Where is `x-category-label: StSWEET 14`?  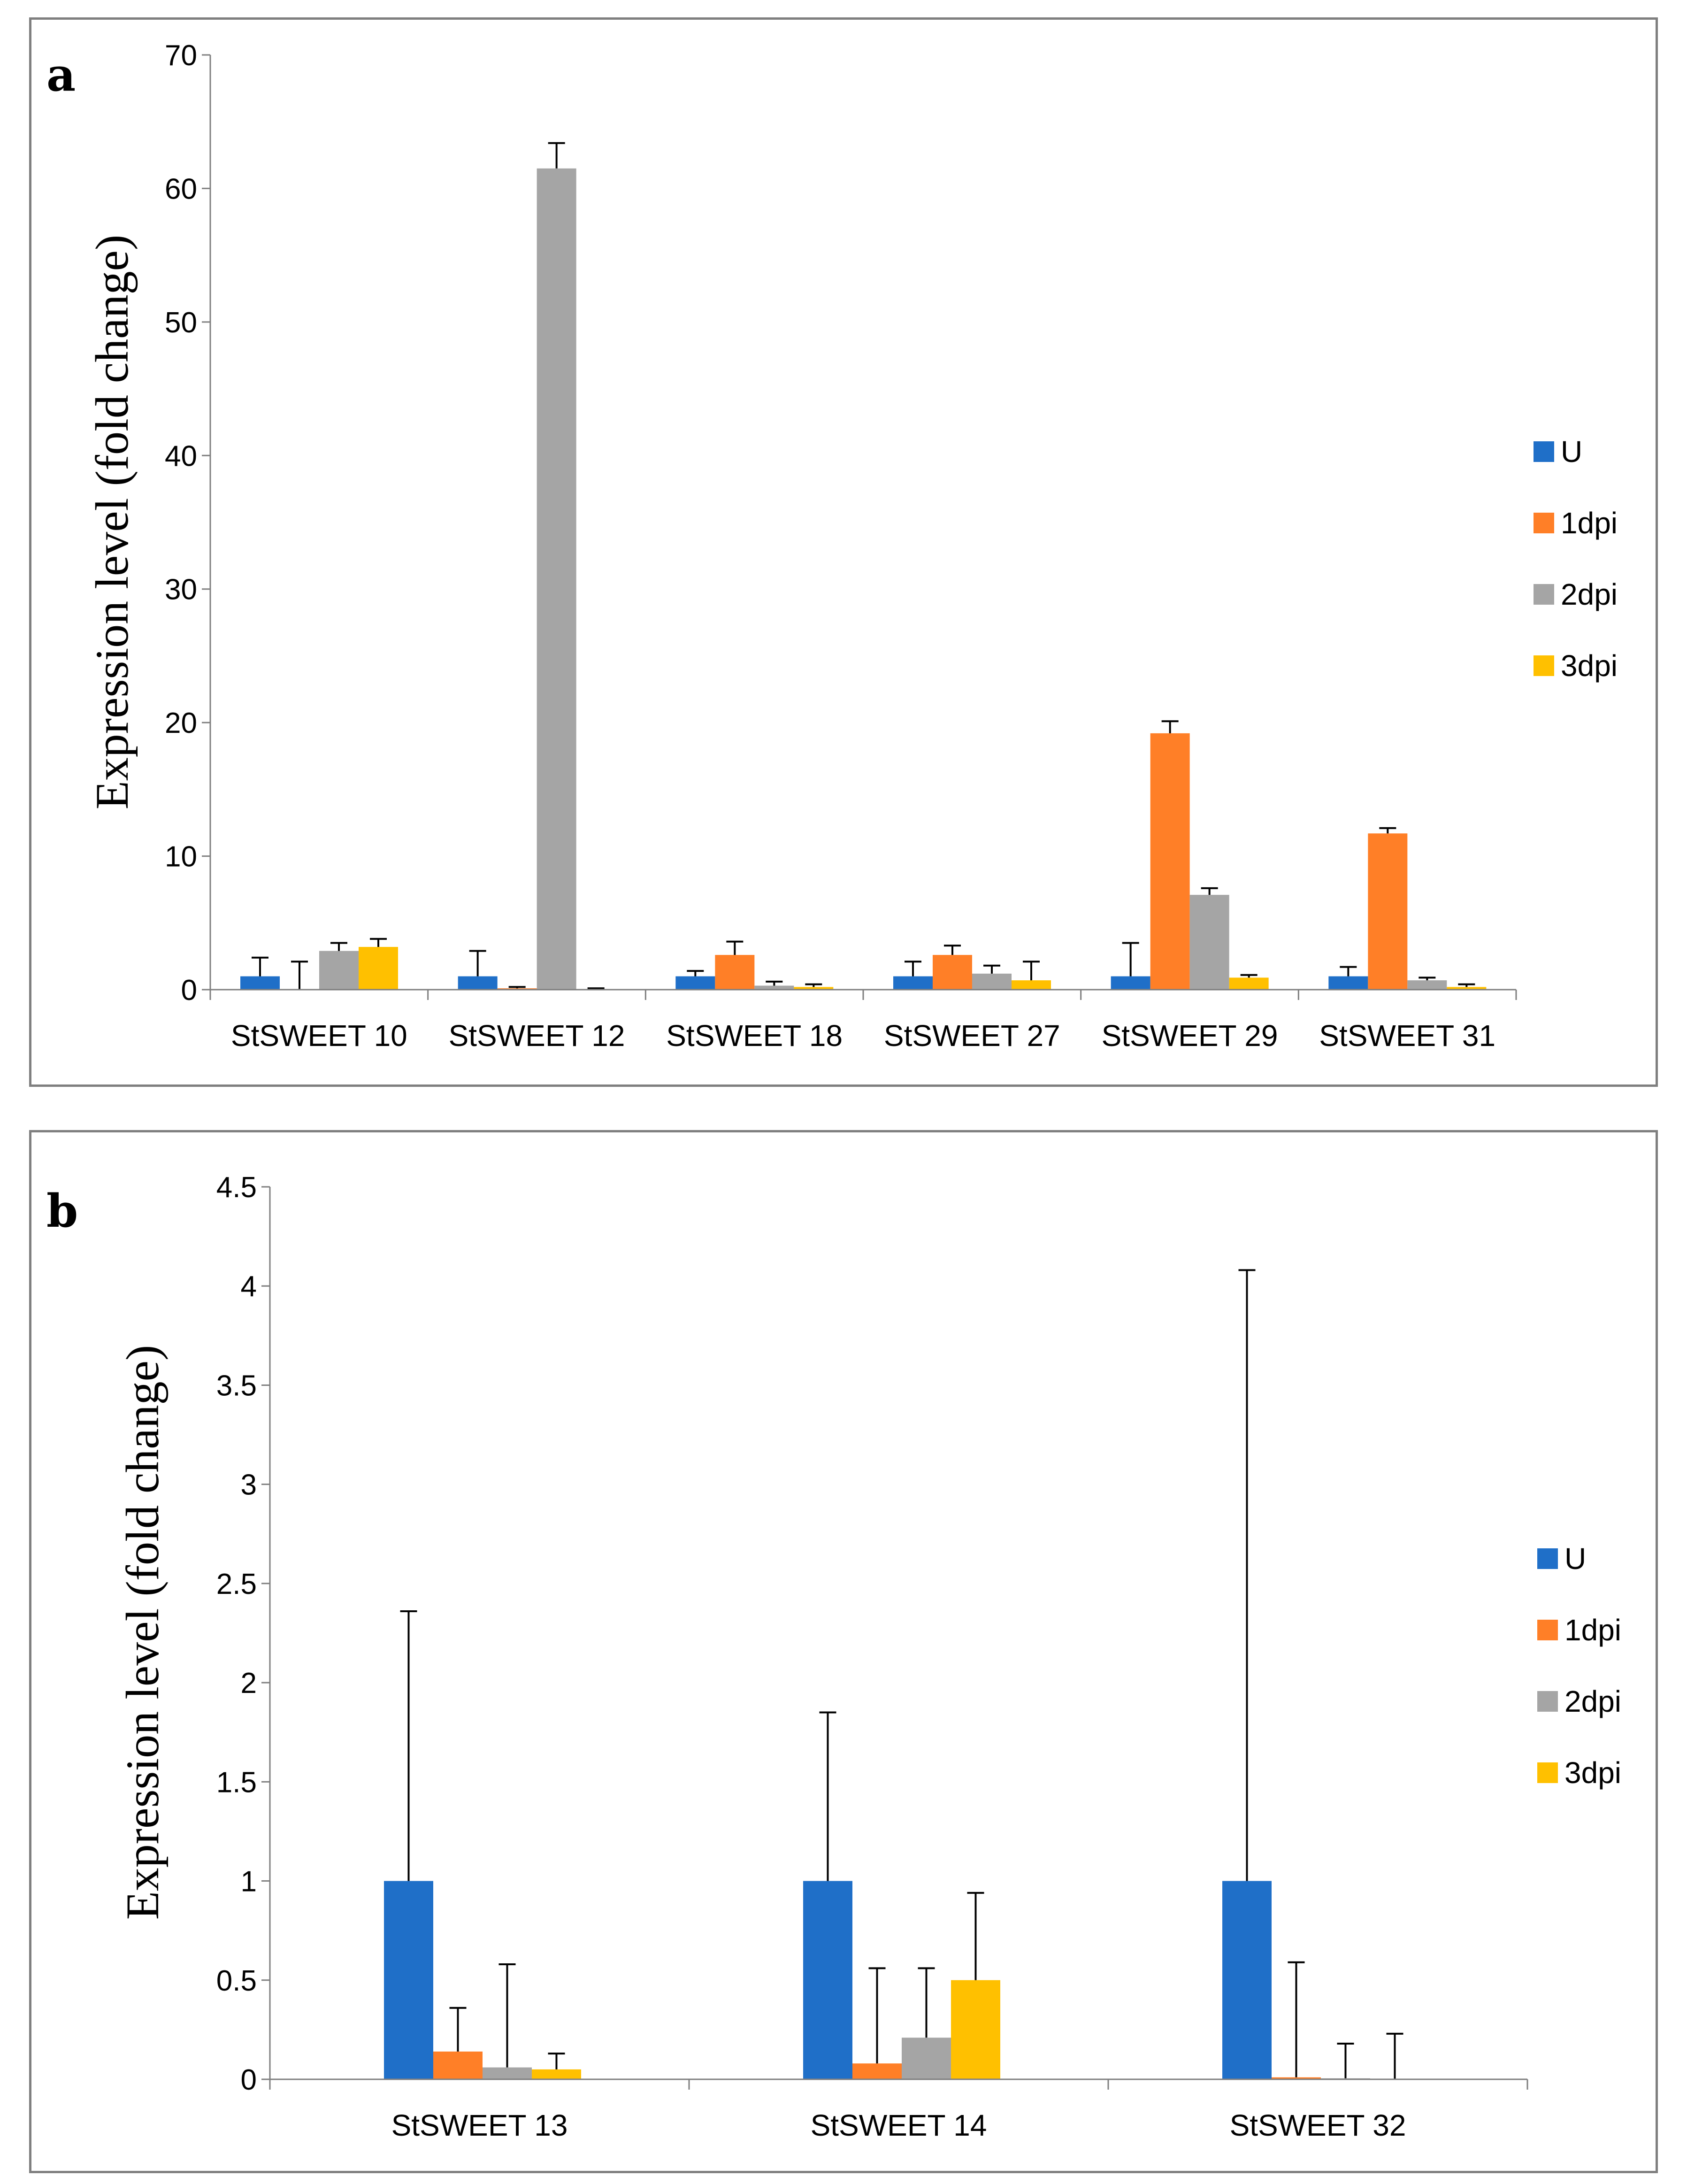 x-category-label: StSWEET 14 is located at coordinates (899, 2125).